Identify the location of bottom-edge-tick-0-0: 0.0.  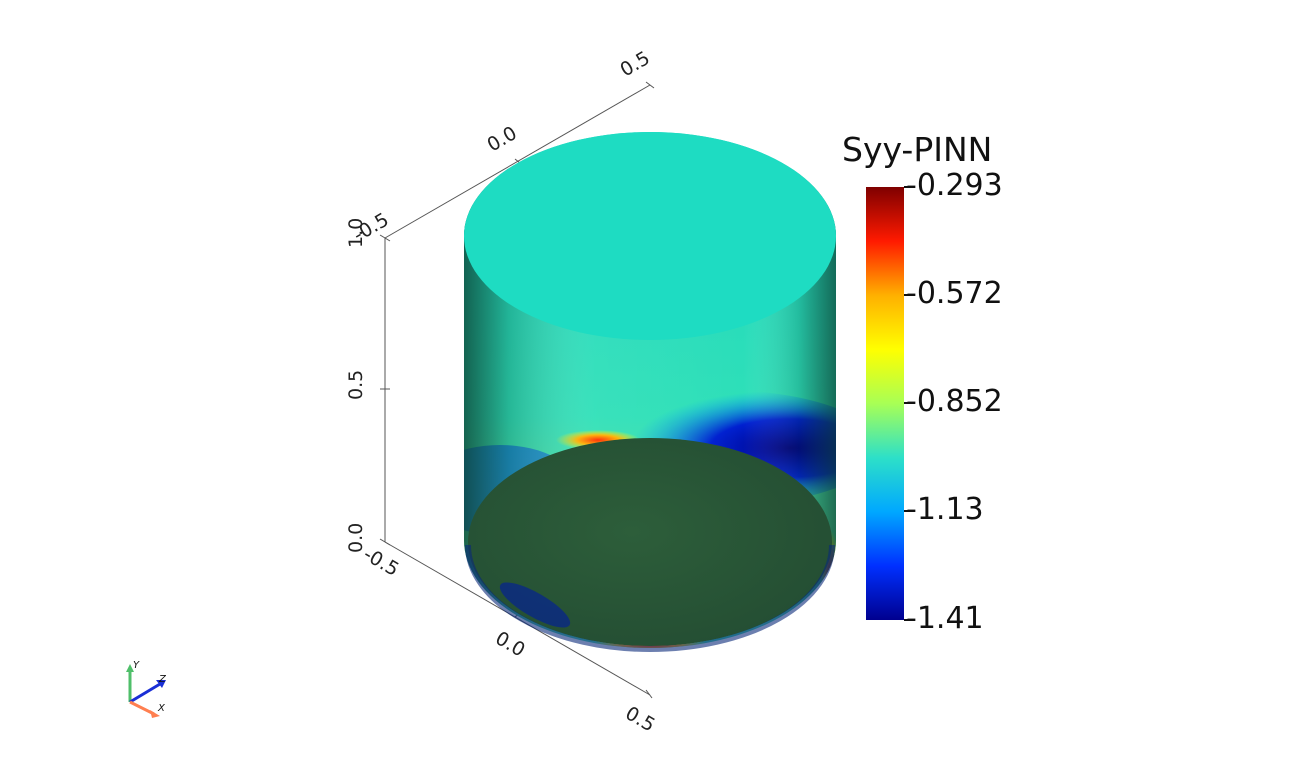
(510, 644).